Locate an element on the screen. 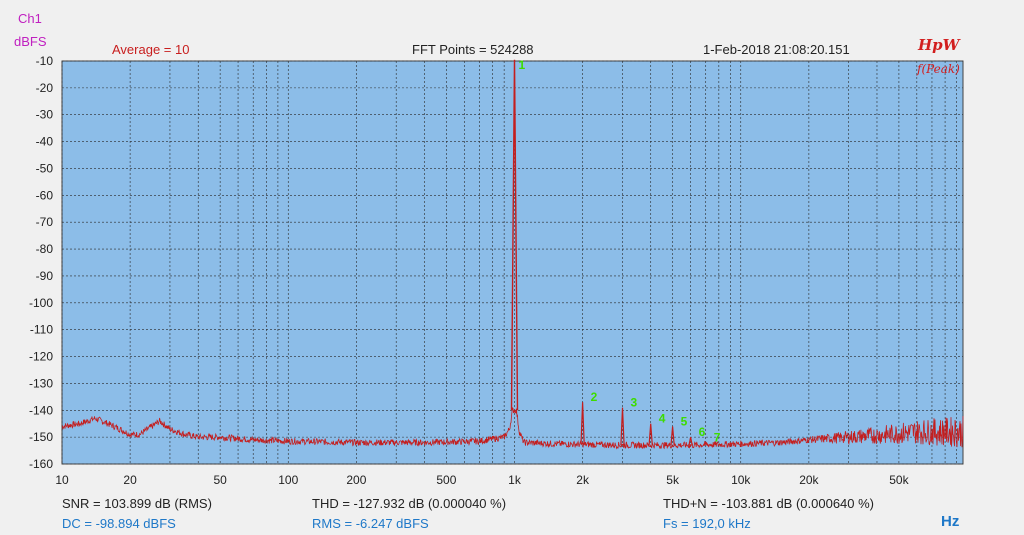 The image size is (1024, 535). y-tick-label: -90 is located at coordinates (45, 276).